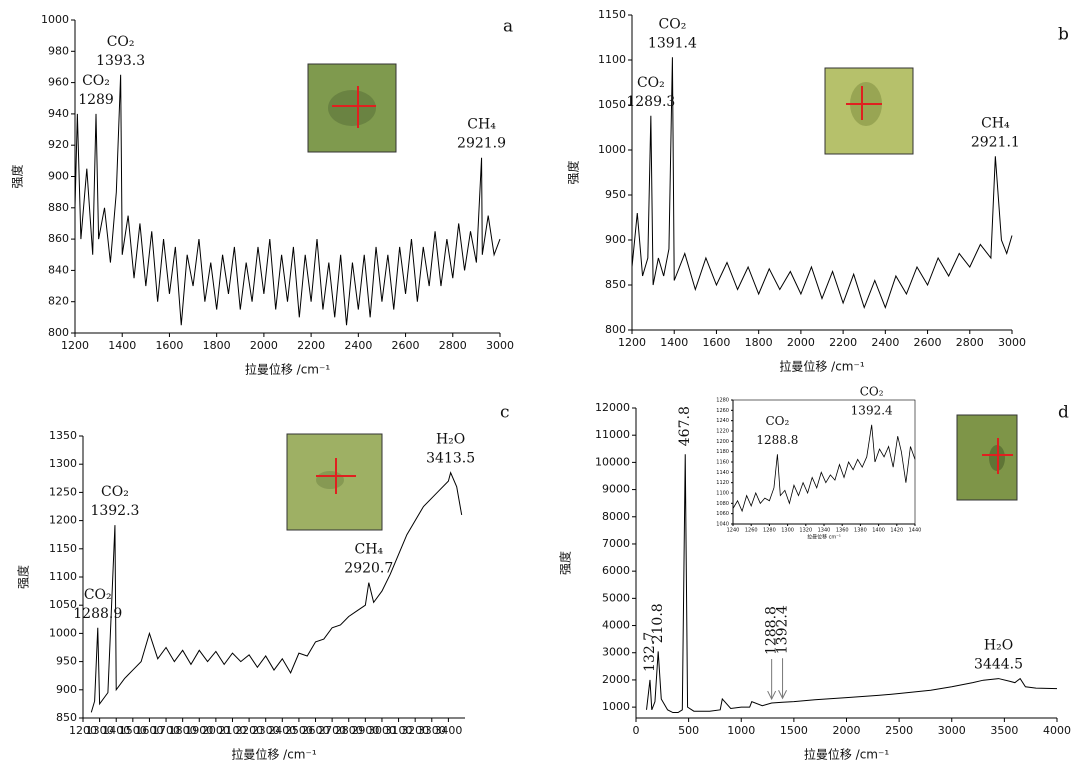 The image size is (1074, 771). I want to click on x-tick-label: 2200, so click(249, 730).